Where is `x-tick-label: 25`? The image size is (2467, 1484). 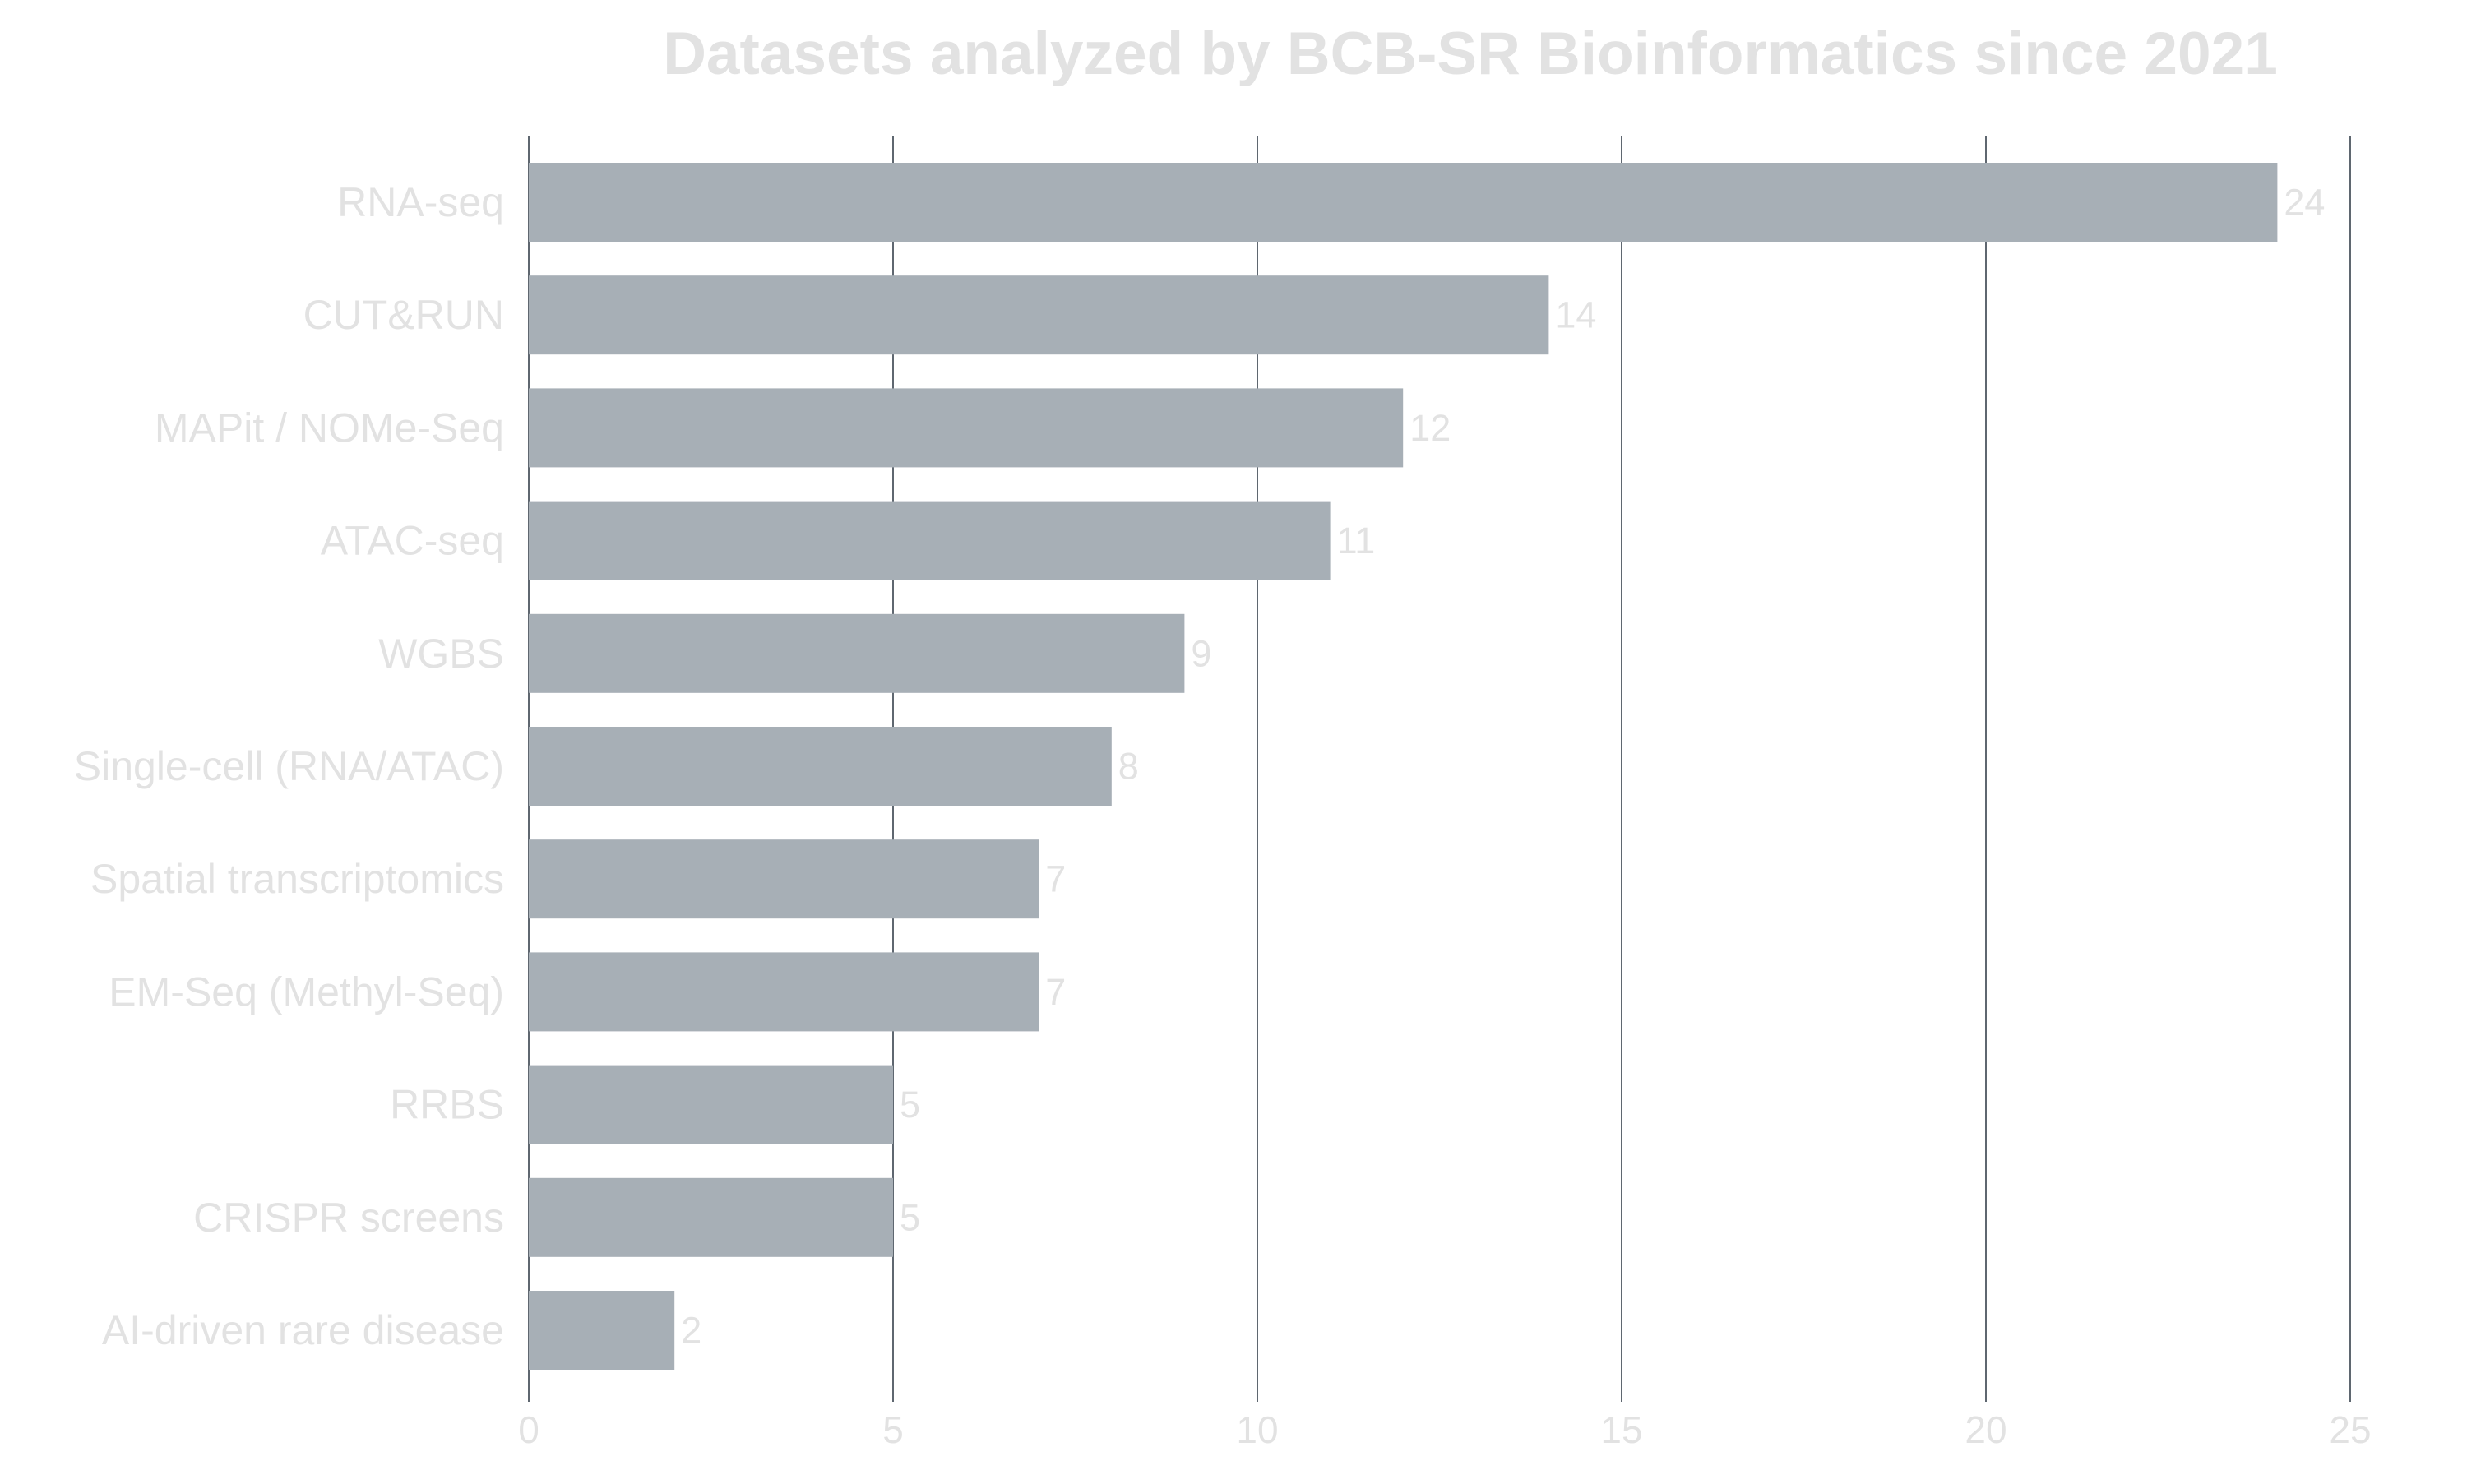 x-tick-label: 25 is located at coordinates (2350, 1430).